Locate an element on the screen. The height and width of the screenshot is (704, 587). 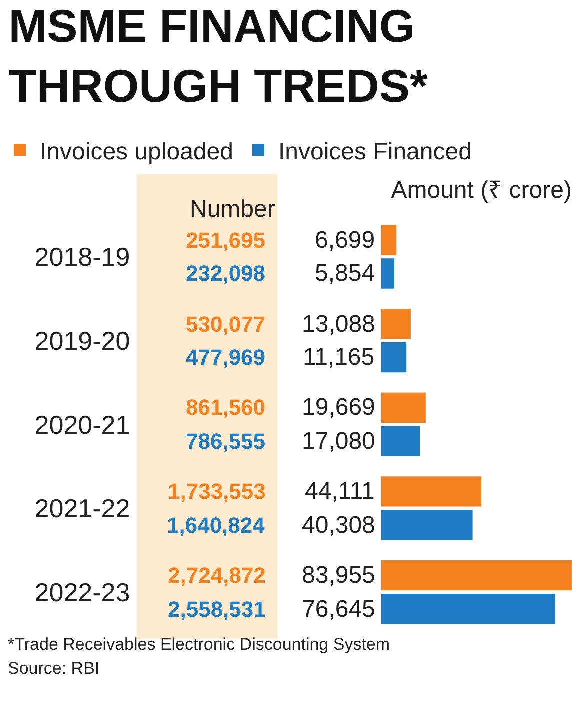
text: 2,724,872 is located at coordinates (217, 575).